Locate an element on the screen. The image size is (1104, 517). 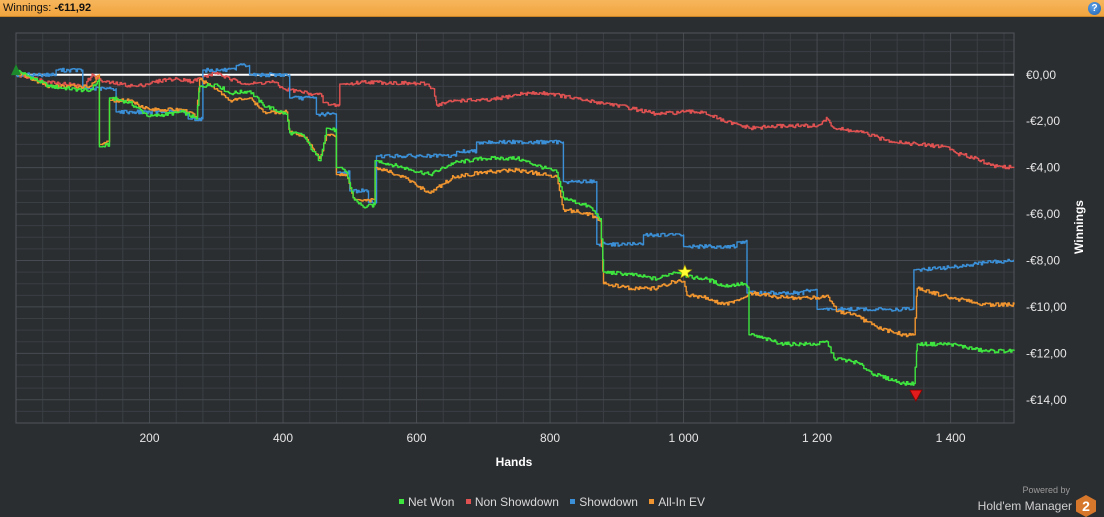
legend-item-allin-ev: All-In EV is located at coordinates (677, 502).